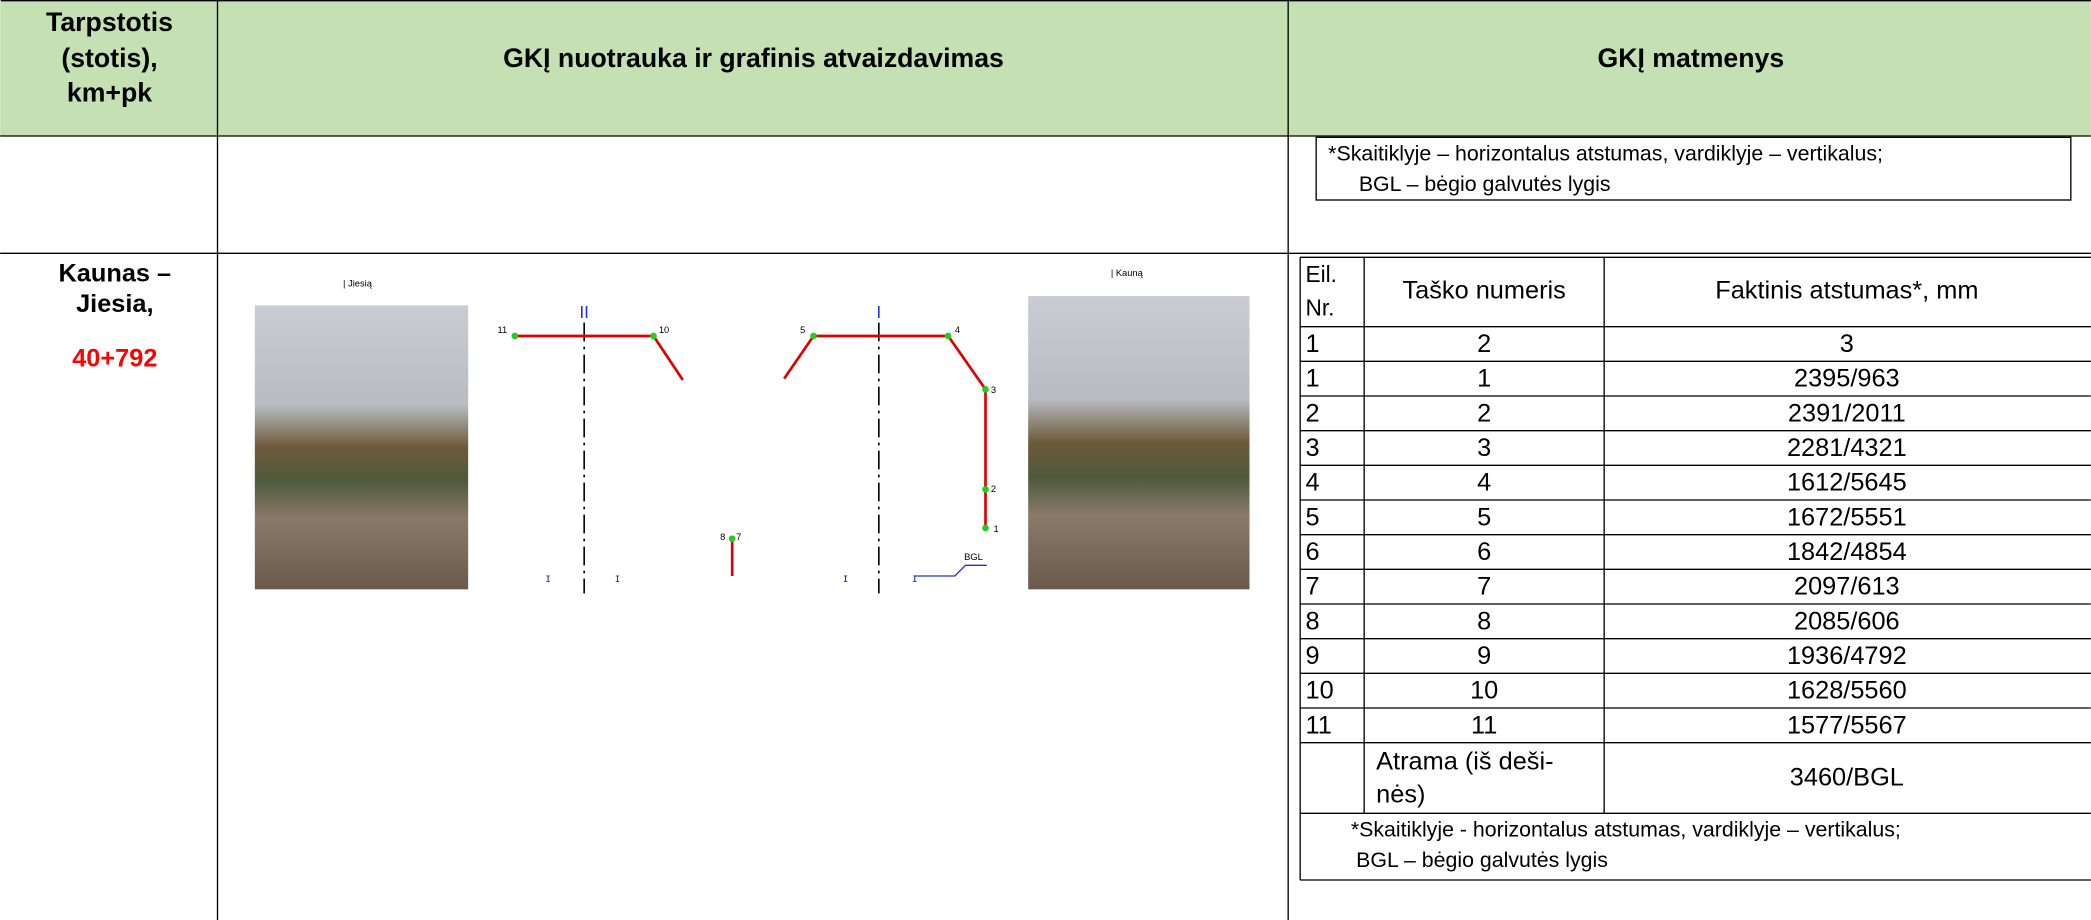  Describe the element at coordinates (584, 312) in the screenshot. I see `track-label: II` at that location.